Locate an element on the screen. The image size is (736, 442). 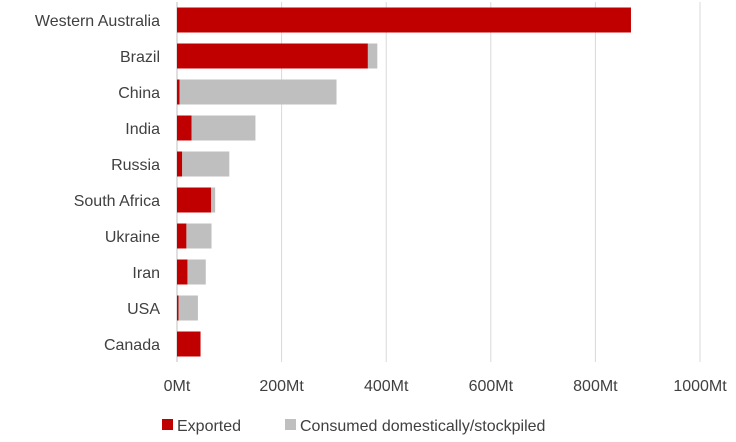
legend-label-consumed: Consumed domestically/stockpiled is located at coordinates (422, 426).